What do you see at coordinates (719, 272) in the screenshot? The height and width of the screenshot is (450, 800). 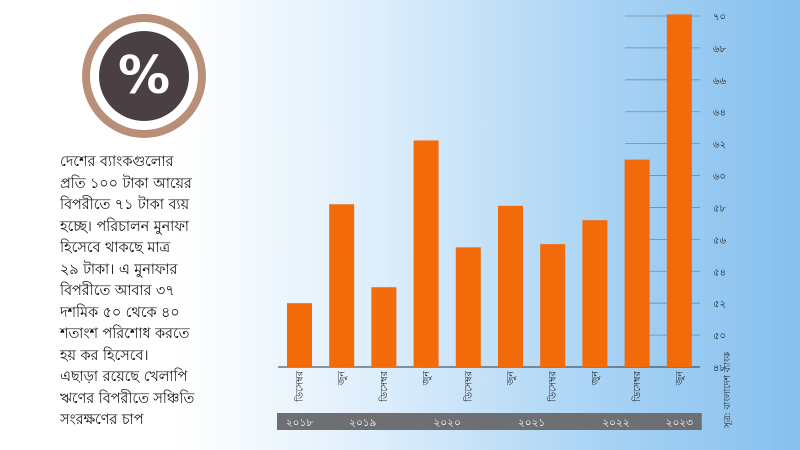 I see `y-tick-label: ৫৪` at bounding box center [719, 272].